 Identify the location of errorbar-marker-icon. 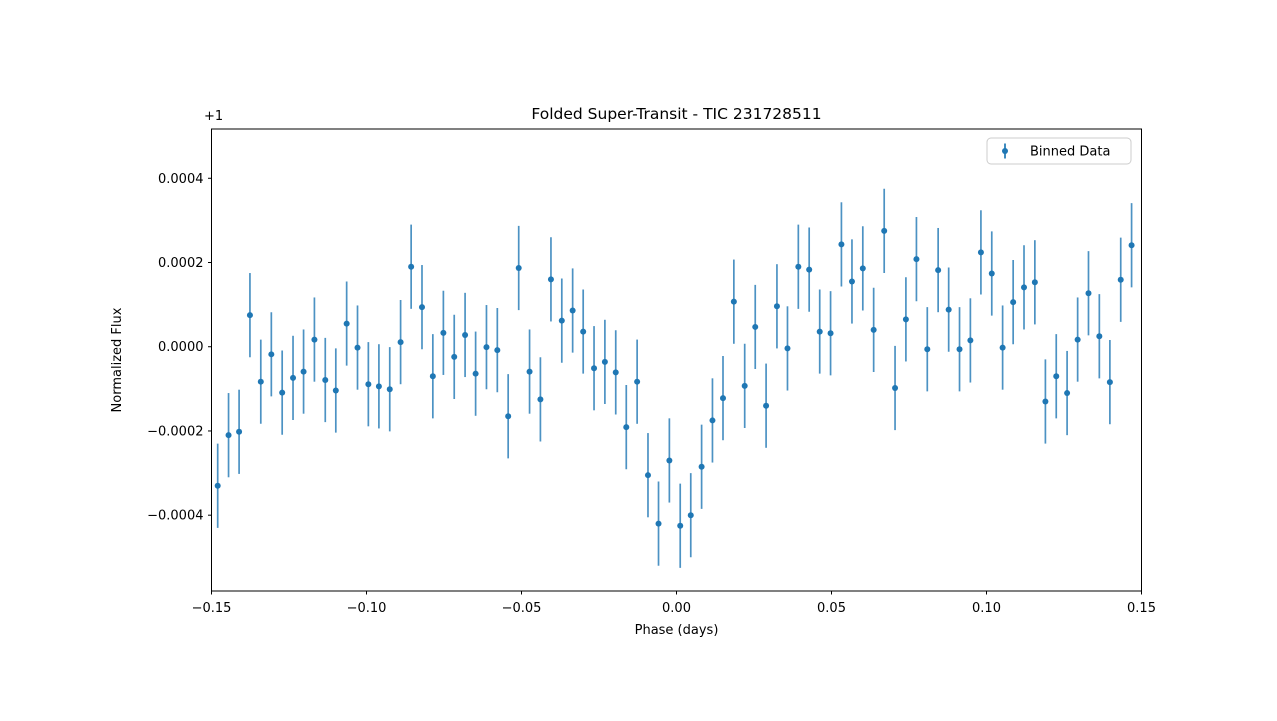
(1005, 151).